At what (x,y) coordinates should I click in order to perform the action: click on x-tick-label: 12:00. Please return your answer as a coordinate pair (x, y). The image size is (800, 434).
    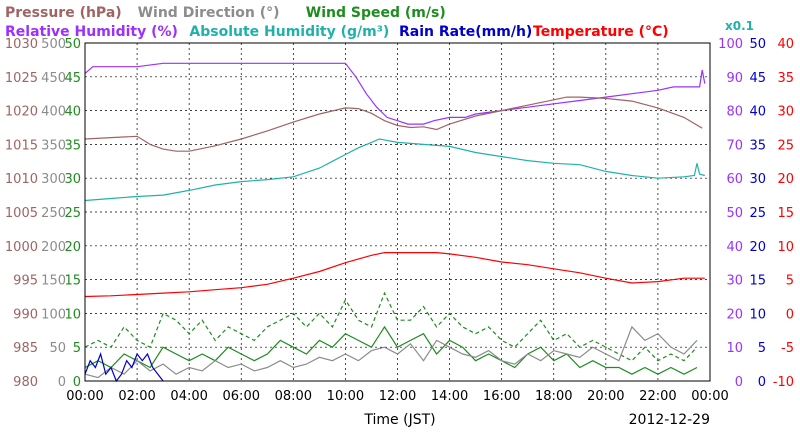
    Looking at the image, I should click on (397, 396).